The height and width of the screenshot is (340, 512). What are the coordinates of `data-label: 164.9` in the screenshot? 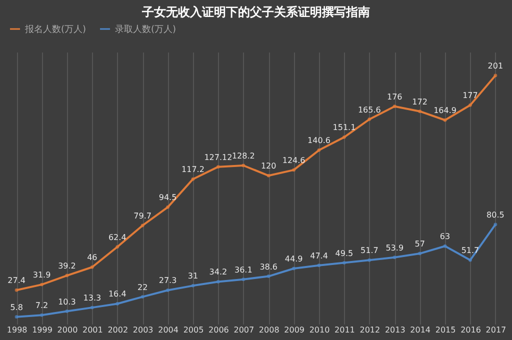 It's located at (445, 111).